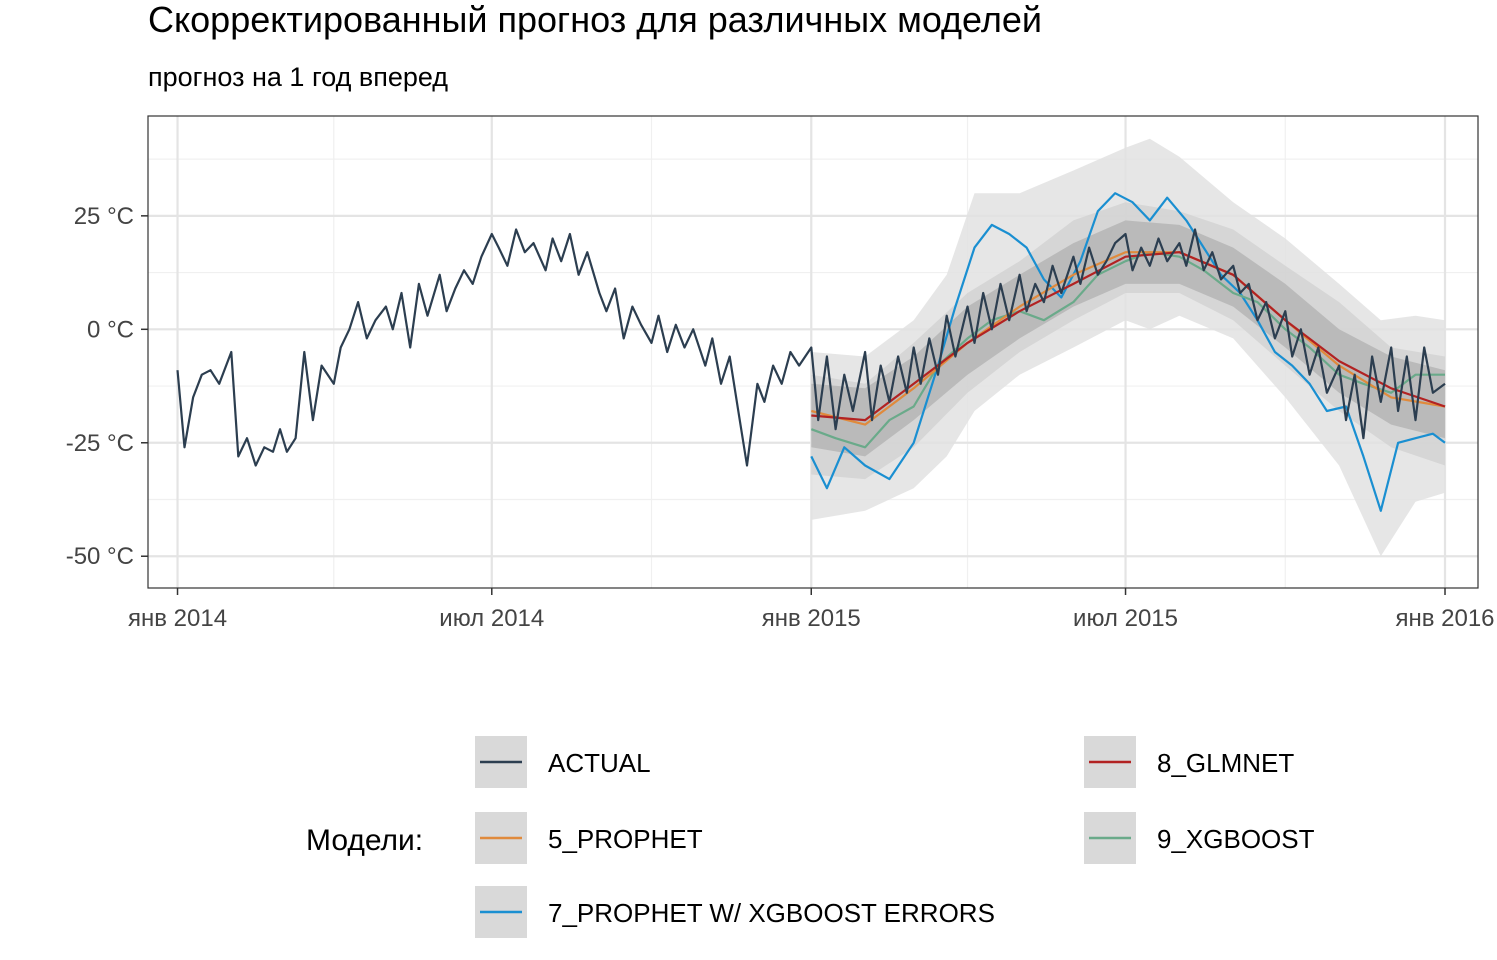  I want to click on legend-item: 7_PROPHET W/ XGBOOST ERRORS, so click(735, 912).